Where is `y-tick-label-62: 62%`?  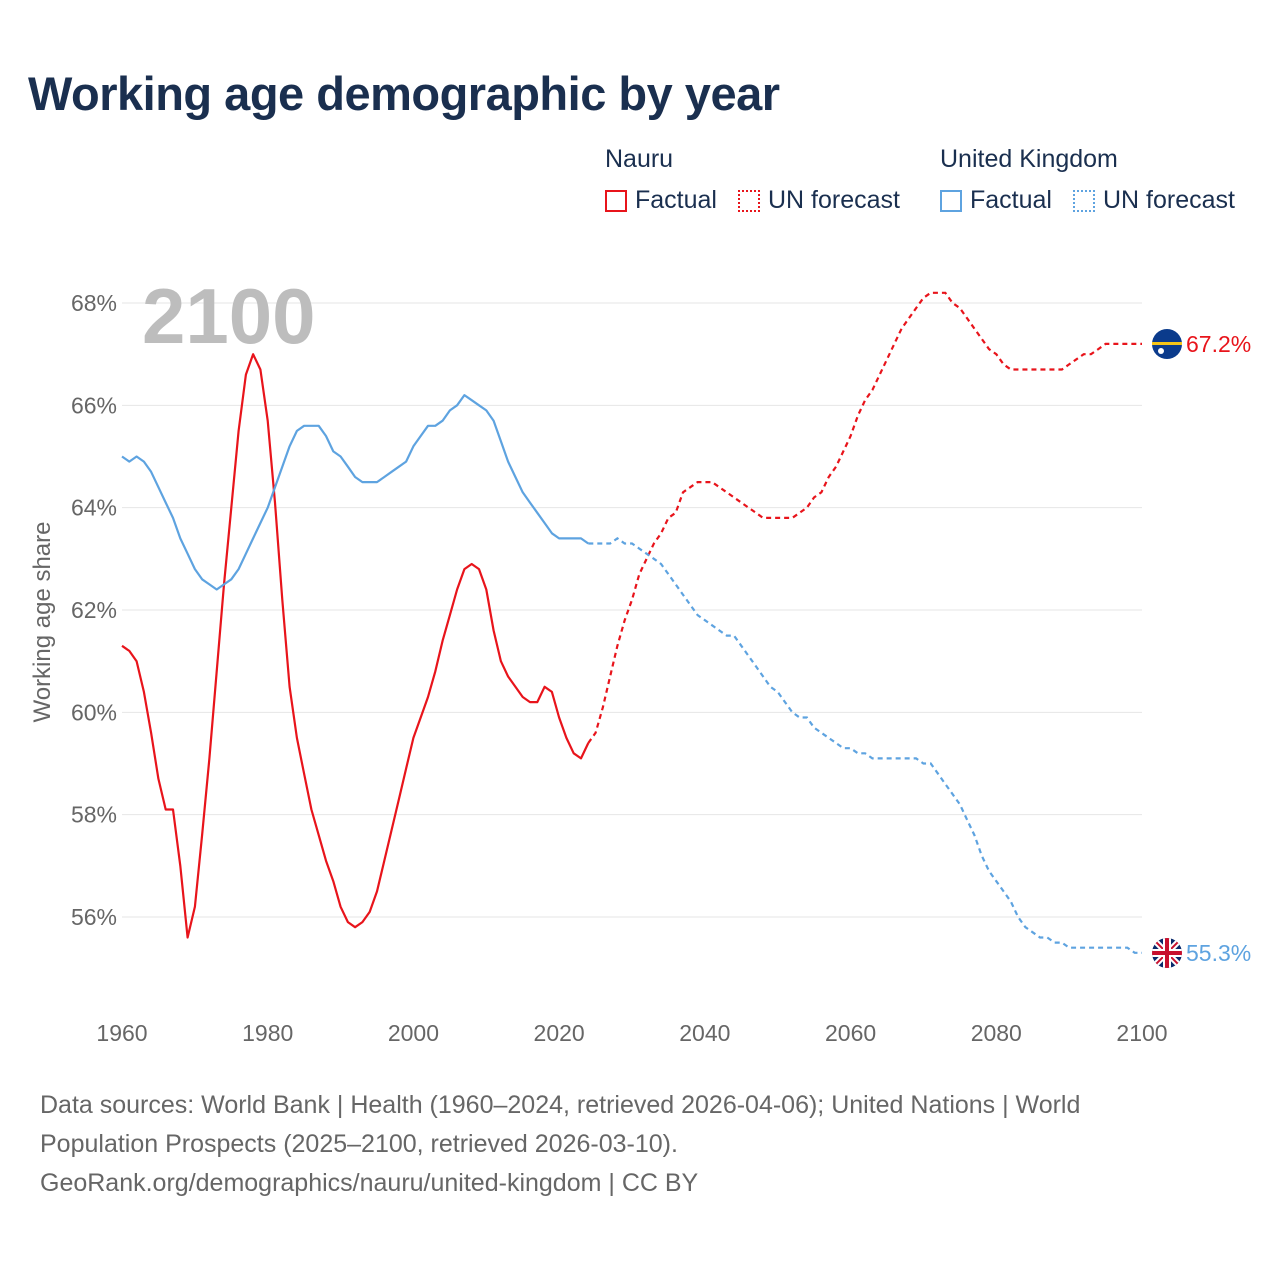
y-tick-label-62: 62% is located at coordinates (94, 610).